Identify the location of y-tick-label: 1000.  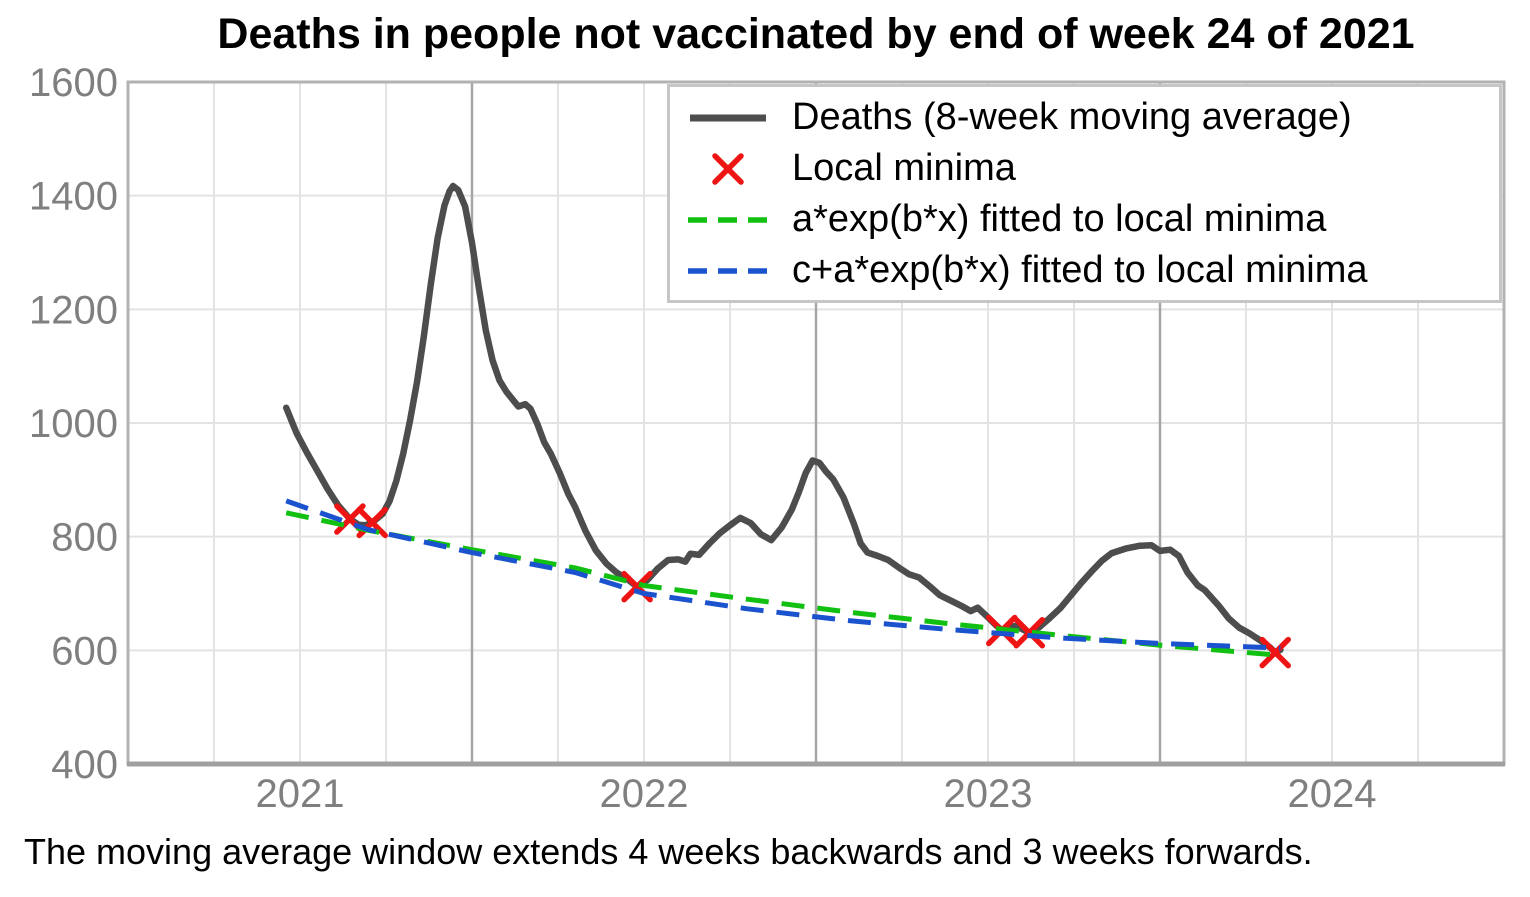
(73, 424).